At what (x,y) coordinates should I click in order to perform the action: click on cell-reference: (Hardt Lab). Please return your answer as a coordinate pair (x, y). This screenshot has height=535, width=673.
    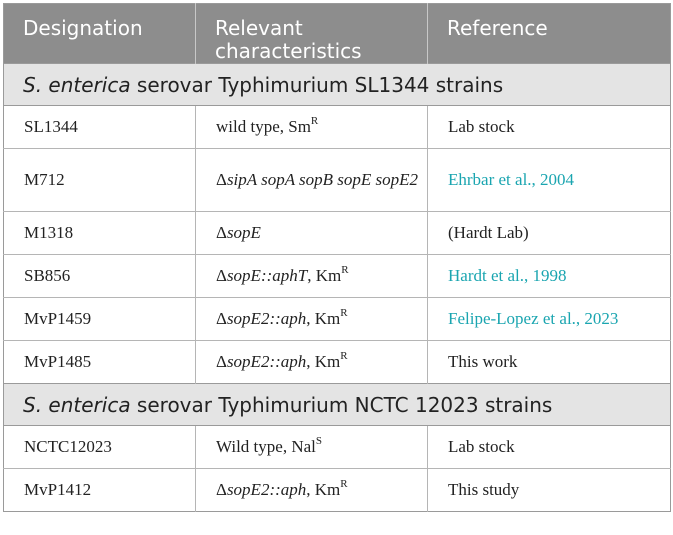
    Looking at the image, I should click on (549, 233).